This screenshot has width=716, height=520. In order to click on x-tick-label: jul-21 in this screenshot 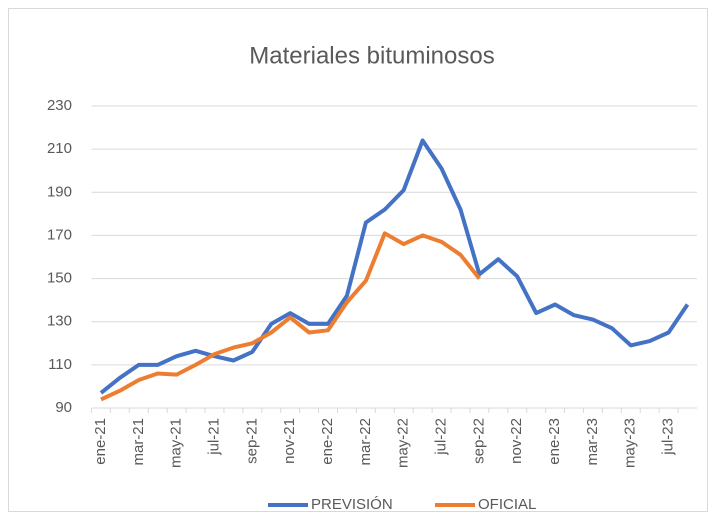, I will do `click(213, 437)`.